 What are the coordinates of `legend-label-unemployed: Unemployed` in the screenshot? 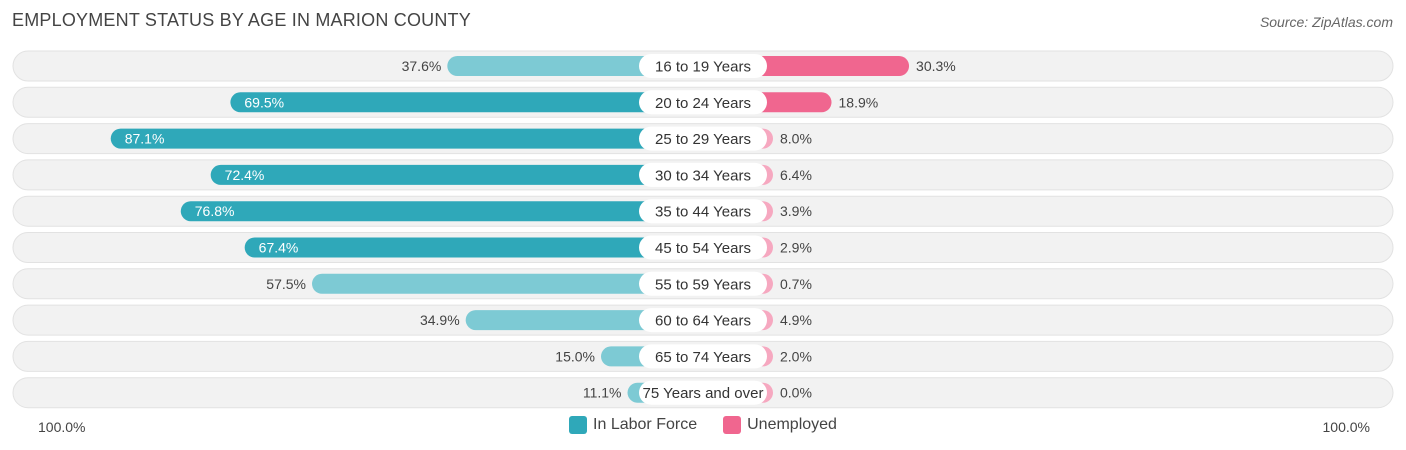 It's located at (792, 424).